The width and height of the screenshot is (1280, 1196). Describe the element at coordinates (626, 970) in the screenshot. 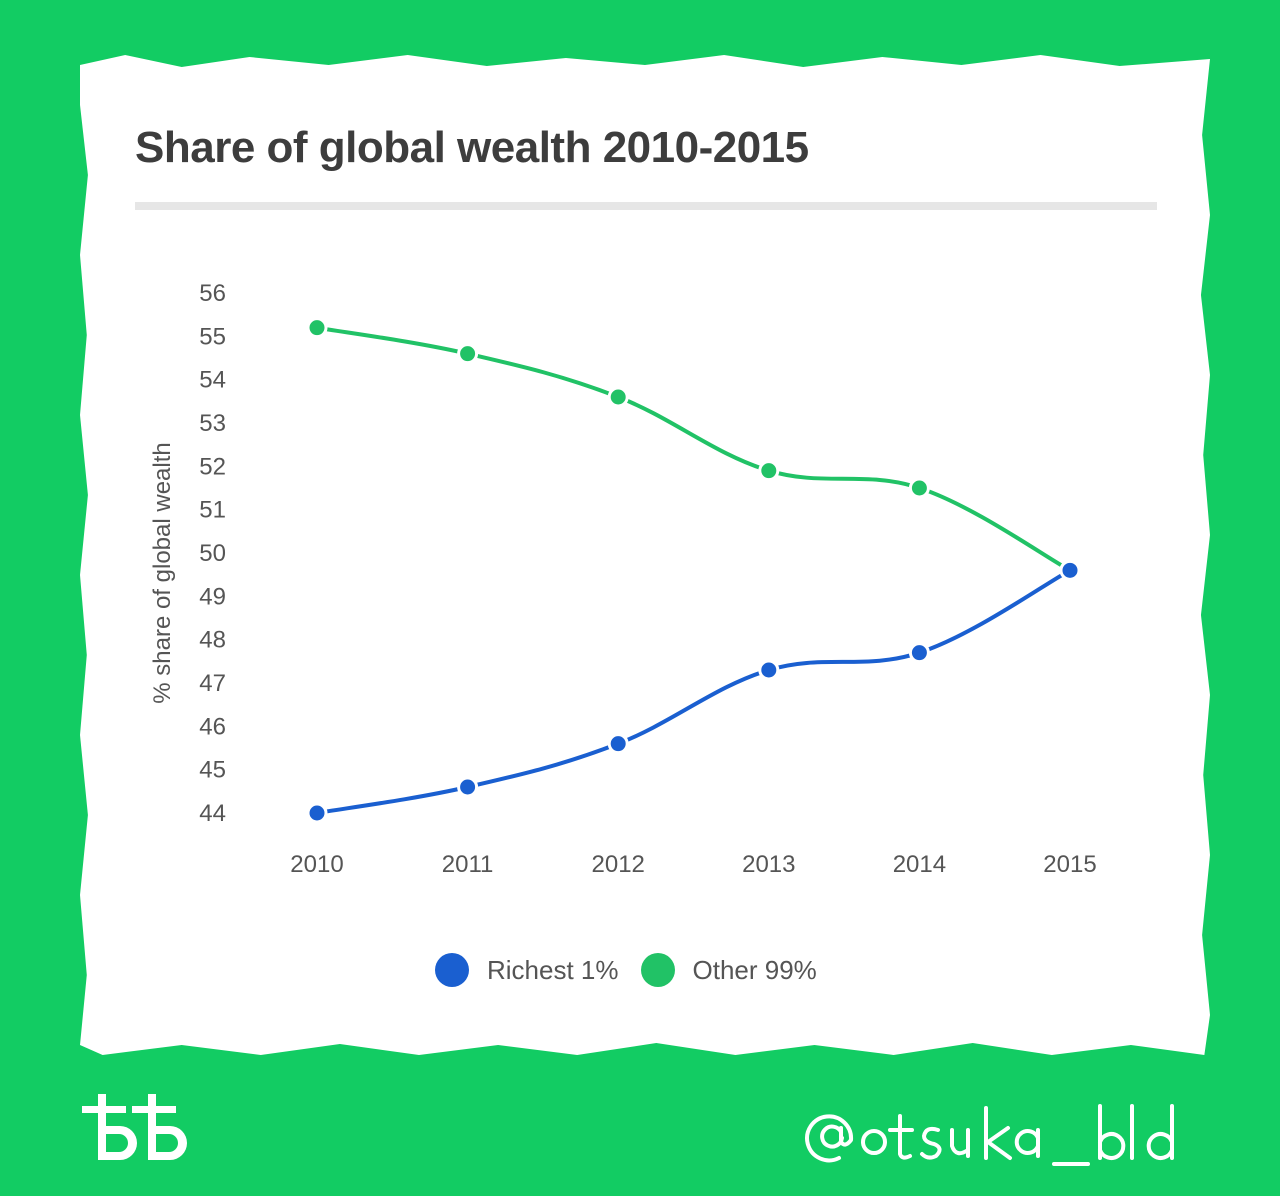

I see `legend: Richest 1% Other 99%` at that location.